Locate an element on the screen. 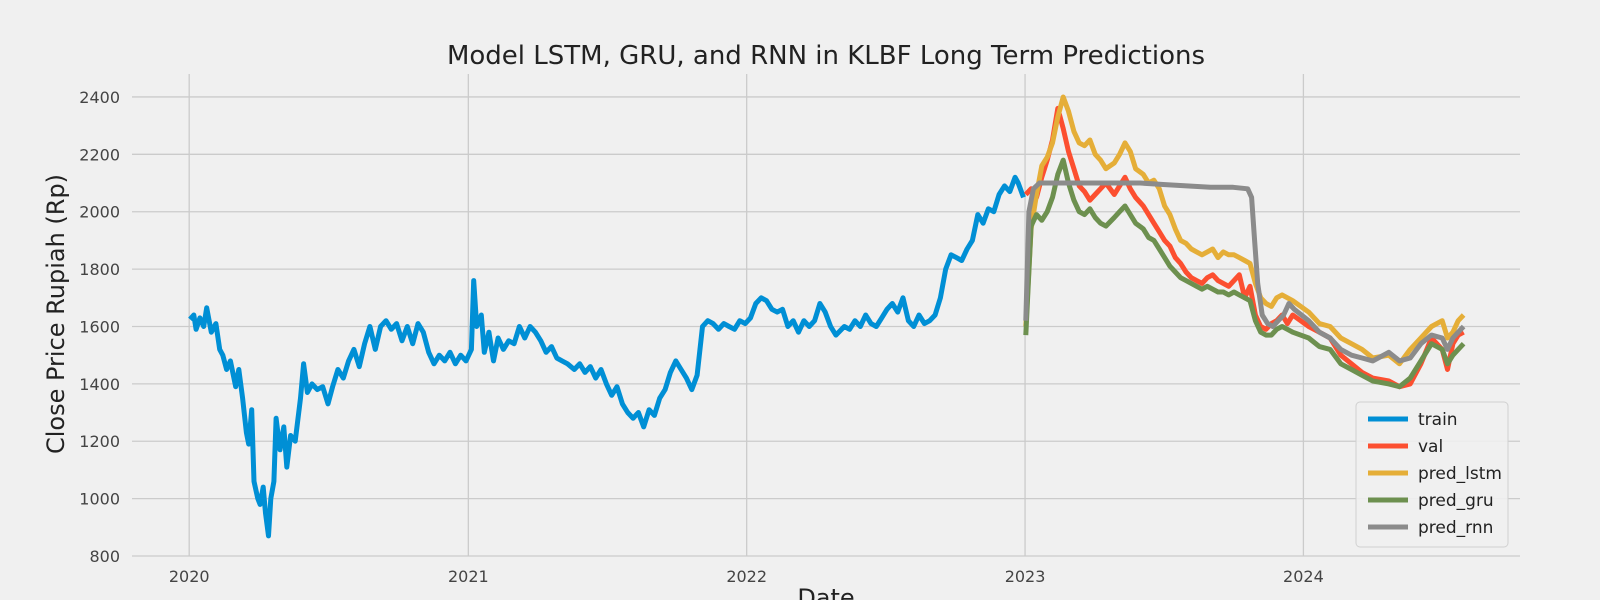 This screenshot has height=600, width=1600. x-tick-label: 2023 is located at coordinates (1025, 576).